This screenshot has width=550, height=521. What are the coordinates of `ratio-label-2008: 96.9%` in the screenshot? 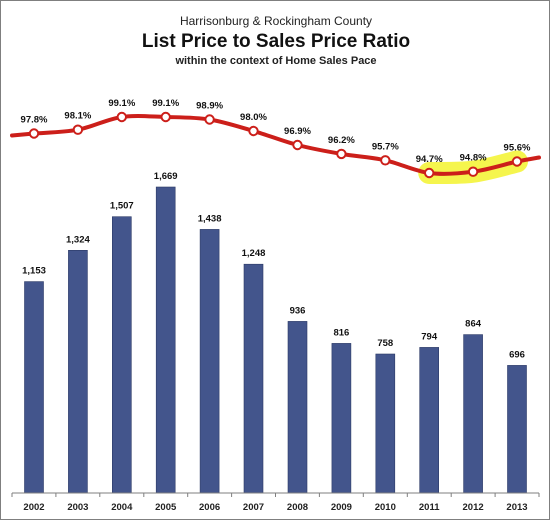 It's located at (297, 131).